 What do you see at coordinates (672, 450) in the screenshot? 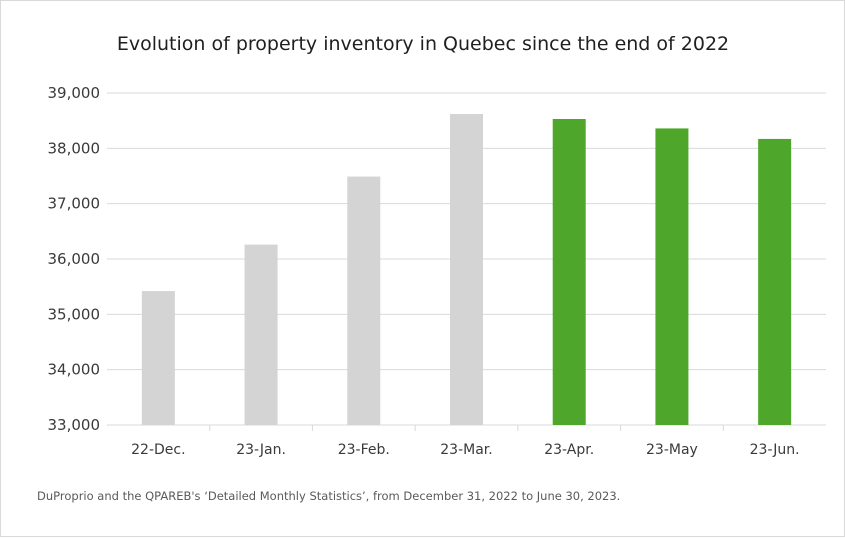
I see `x-tick-label: 23-May` at bounding box center [672, 450].